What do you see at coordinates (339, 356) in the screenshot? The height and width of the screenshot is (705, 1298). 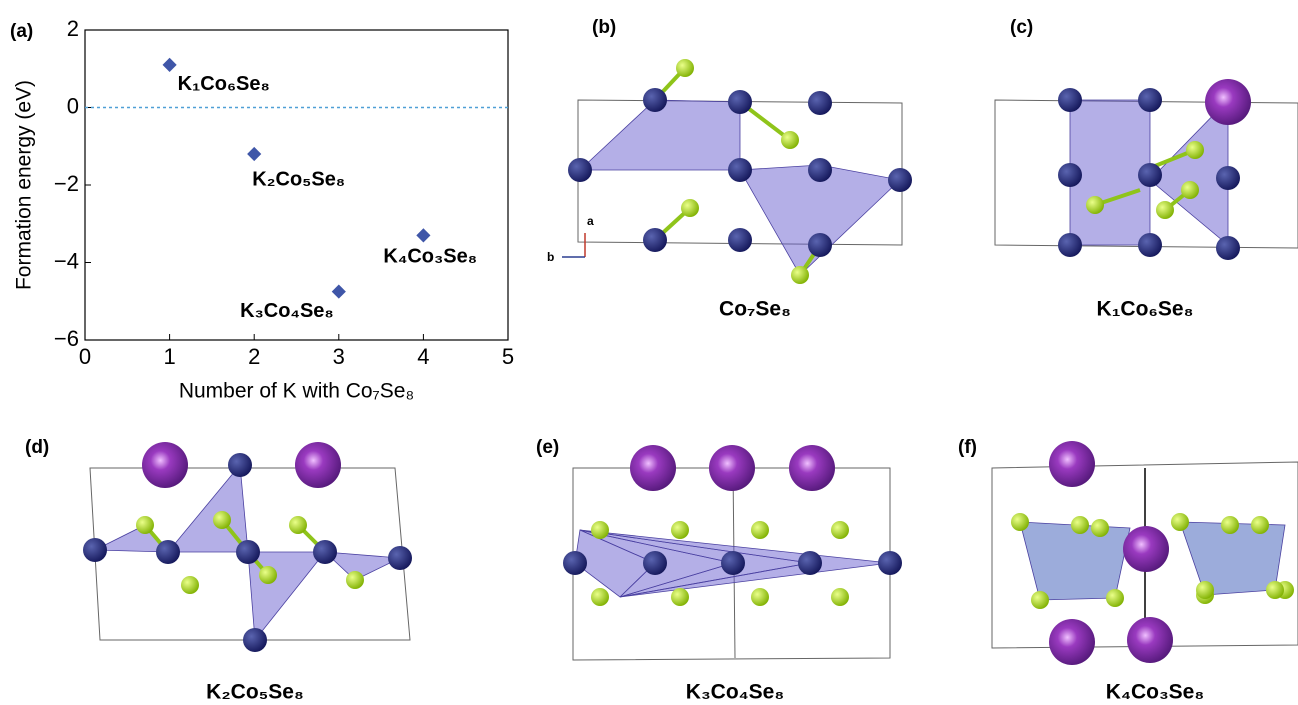 I see `x-tick-label: 3` at bounding box center [339, 356].